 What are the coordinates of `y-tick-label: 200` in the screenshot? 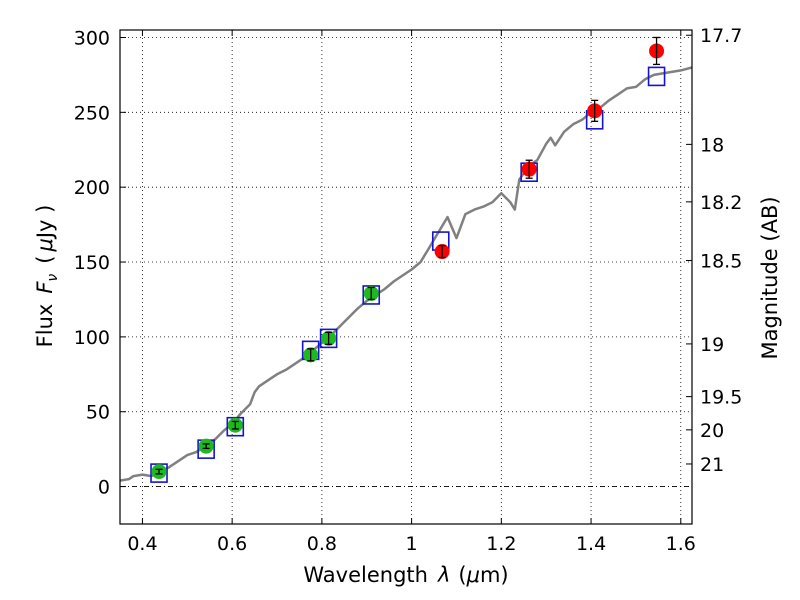 It's located at (92, 188).